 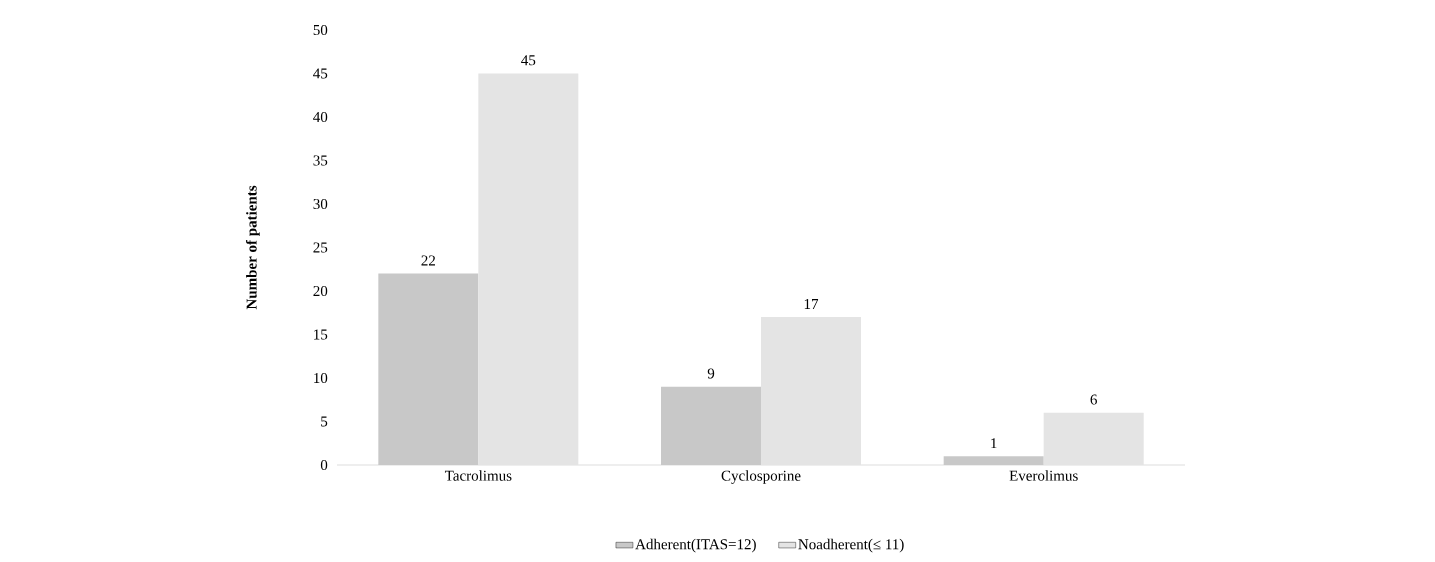 I want to click on y-tick-label: 0, so click(x=324, y=465).